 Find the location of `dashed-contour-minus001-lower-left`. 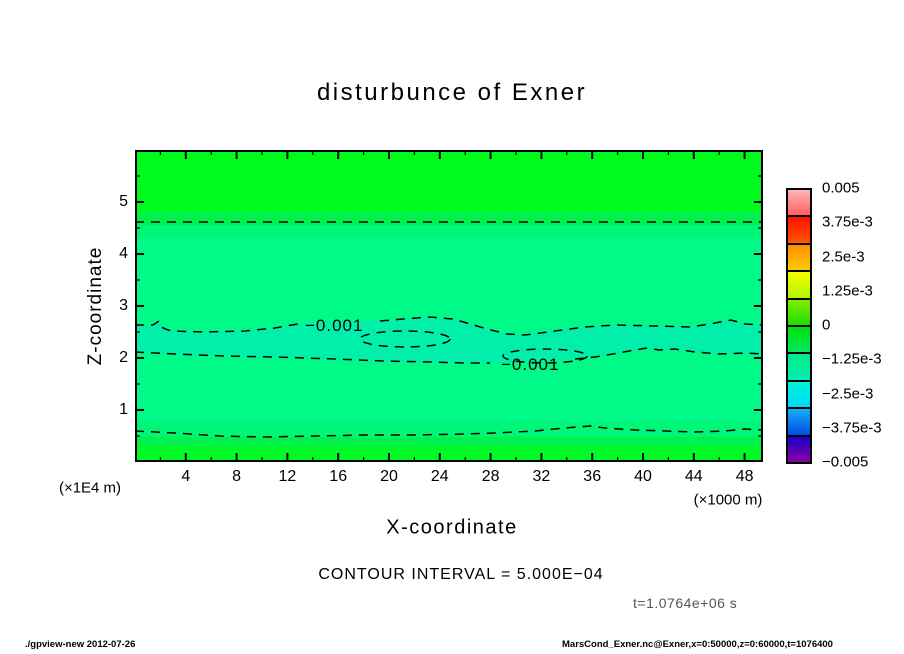

dashed-contour-minus001-lower-left is located at coordinates (312, 357).